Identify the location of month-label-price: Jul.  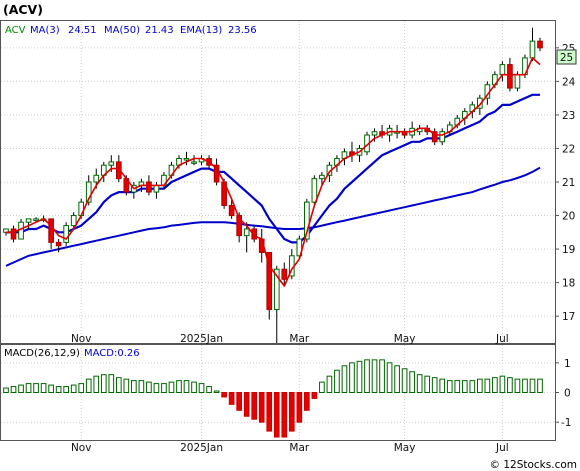
(502, 339).